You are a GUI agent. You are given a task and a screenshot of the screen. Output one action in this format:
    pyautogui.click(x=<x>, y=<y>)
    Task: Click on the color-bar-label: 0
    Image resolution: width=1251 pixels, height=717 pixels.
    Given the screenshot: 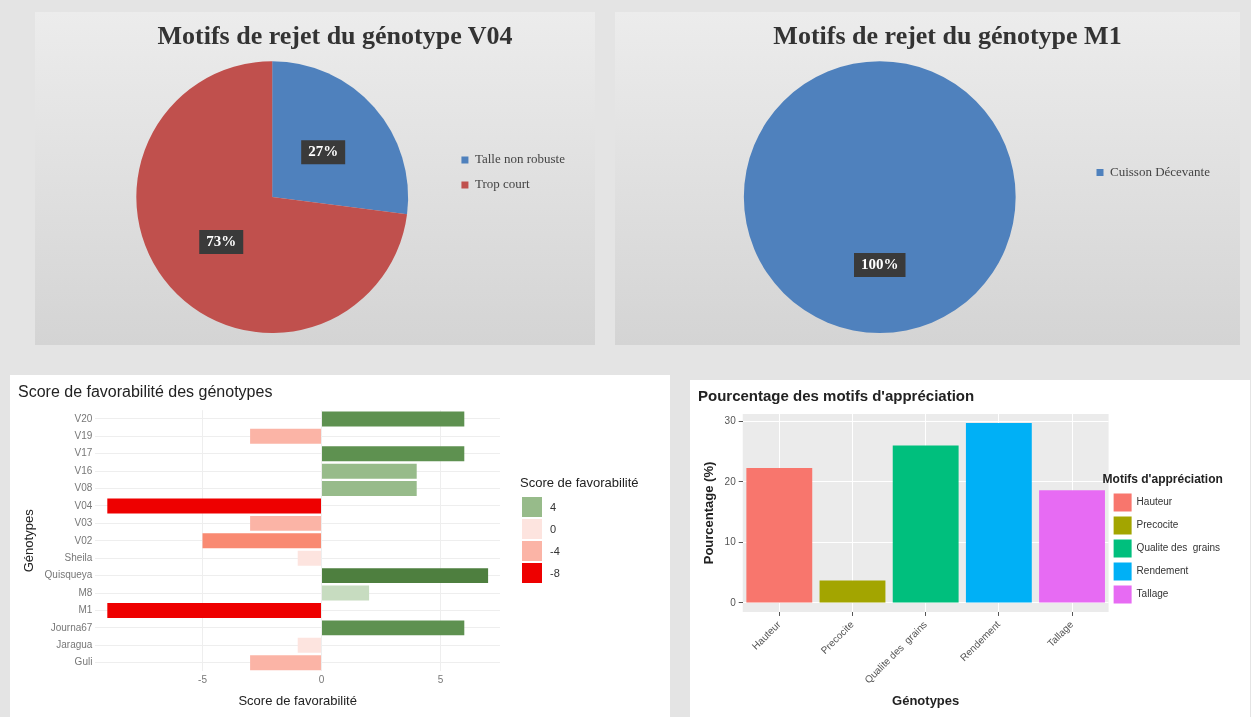 What is the action you would take?
    pyautogui.click(x=553, y=529)
    